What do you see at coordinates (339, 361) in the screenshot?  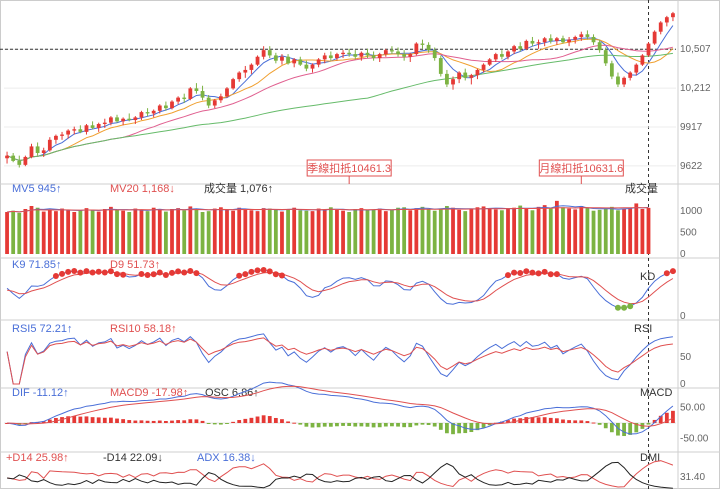 I see `rsi10-line` at bounding box center [339, 361].